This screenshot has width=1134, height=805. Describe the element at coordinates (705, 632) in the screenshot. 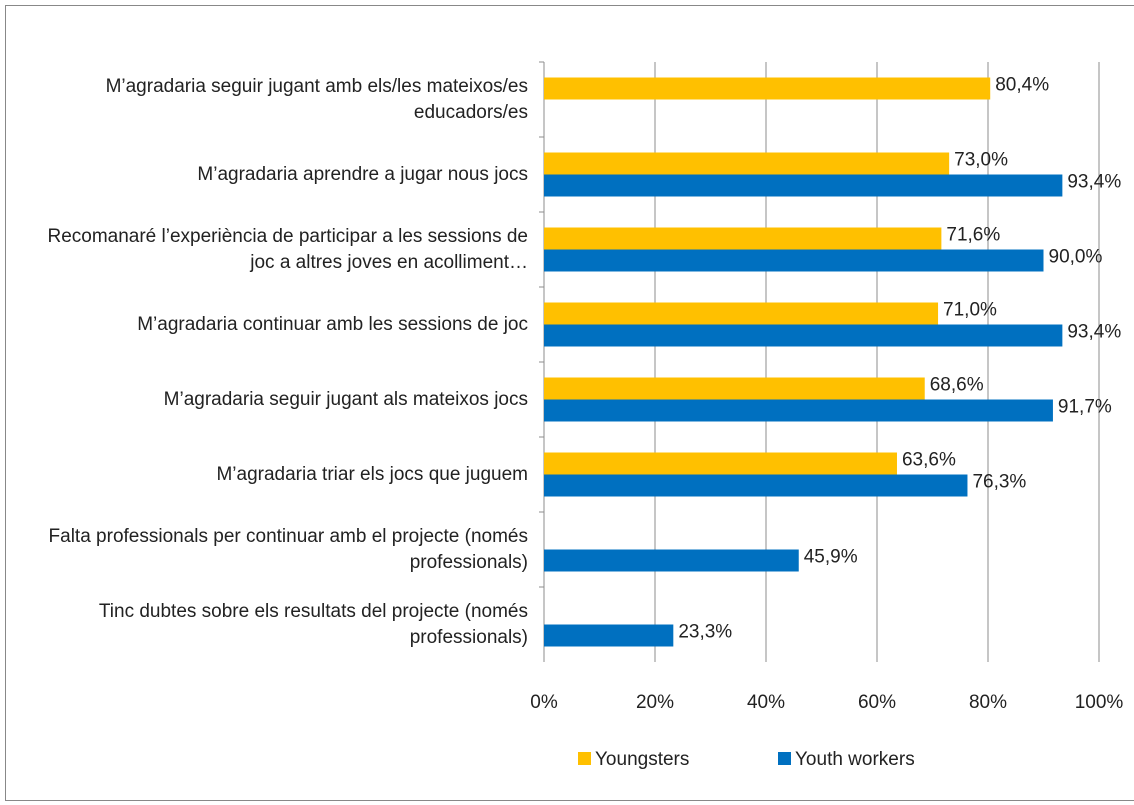

I see `data-label: 23,3%` at that location.